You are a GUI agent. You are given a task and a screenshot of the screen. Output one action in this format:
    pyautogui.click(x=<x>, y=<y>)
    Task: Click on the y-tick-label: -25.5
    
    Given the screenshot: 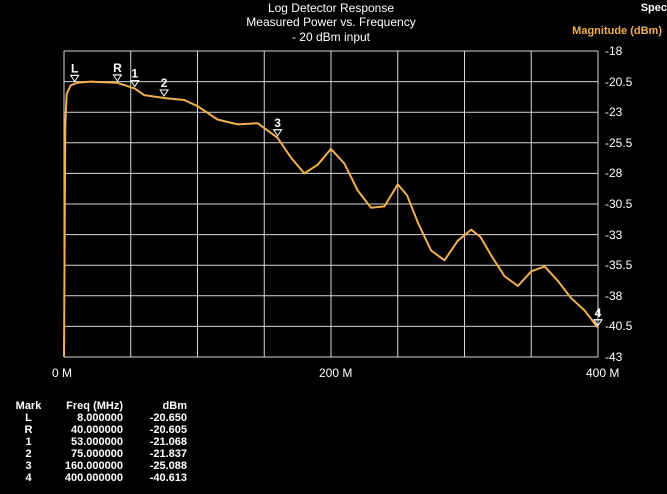 What is the action you would take?
    pyautogui.click(x=619, y=142)
    